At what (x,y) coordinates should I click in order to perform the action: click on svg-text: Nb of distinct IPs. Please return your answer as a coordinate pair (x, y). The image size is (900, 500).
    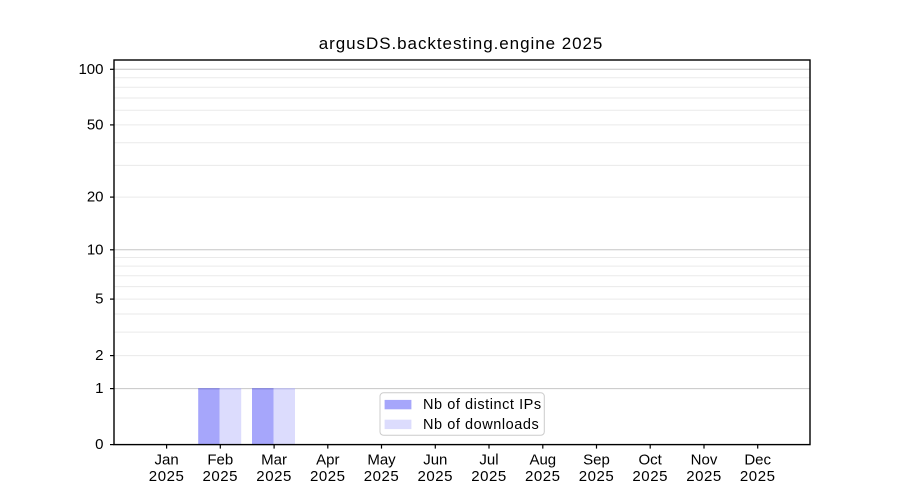
    Looking at the image, I should click on (482, 405).